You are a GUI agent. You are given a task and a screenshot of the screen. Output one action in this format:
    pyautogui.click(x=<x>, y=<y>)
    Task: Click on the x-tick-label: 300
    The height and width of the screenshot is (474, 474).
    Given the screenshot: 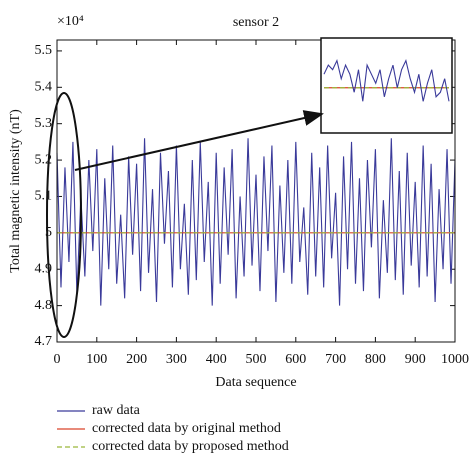 What is the action you would take?
    pyautogui.click(x=176, y=359)
    